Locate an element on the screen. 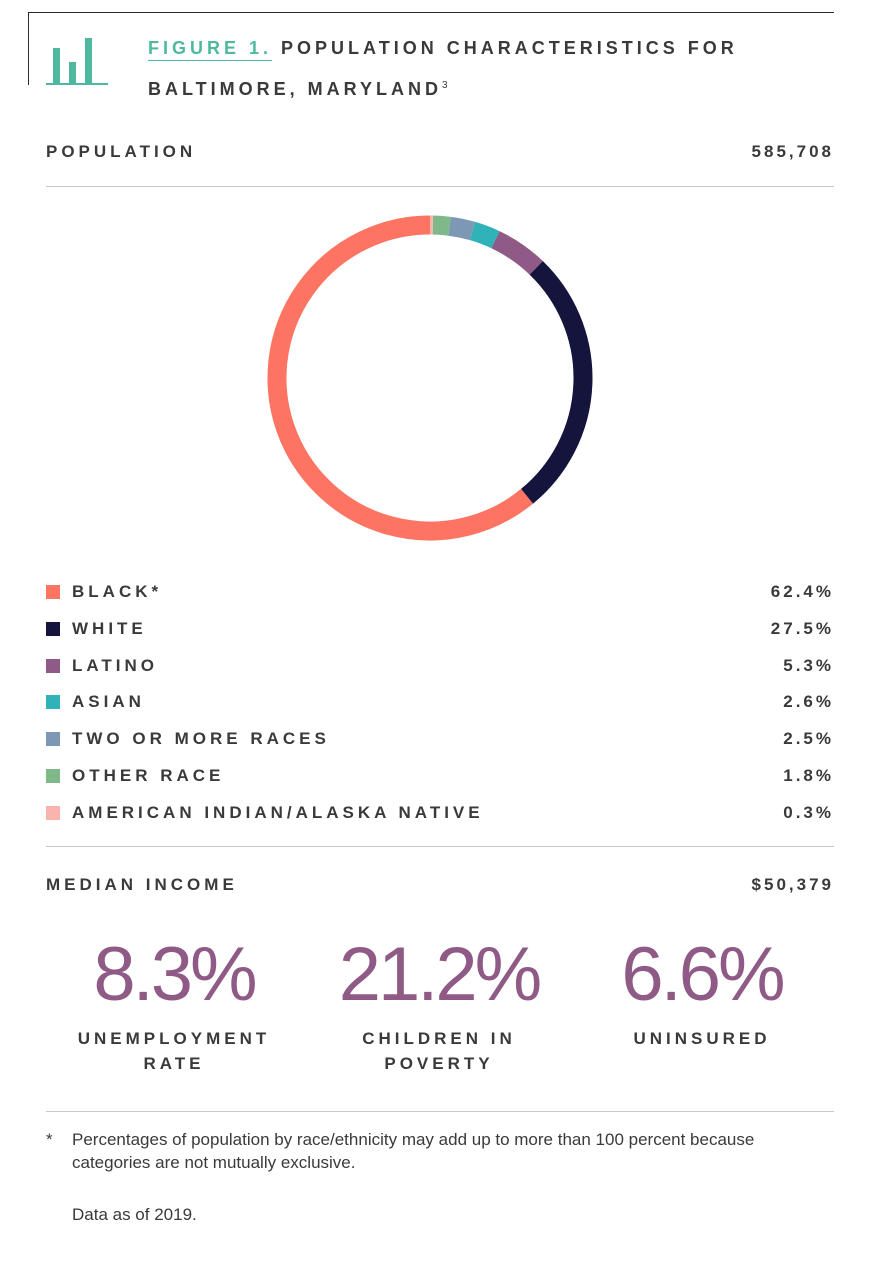 This screenshot has height=1262, width=882. legend-value: 1.8% is located at coordinates (808, 775).